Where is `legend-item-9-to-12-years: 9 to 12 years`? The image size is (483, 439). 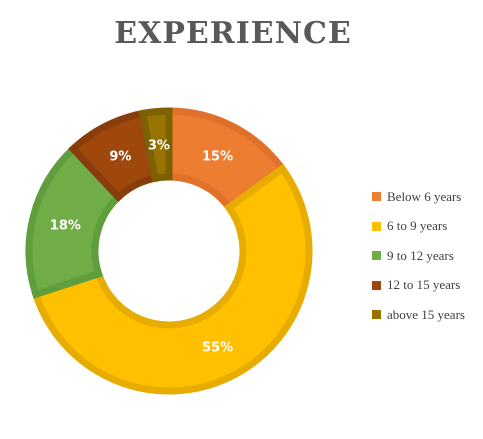 legend-item-9-to-12-years: 9 to 12 years is located at coordinates (418, 256).